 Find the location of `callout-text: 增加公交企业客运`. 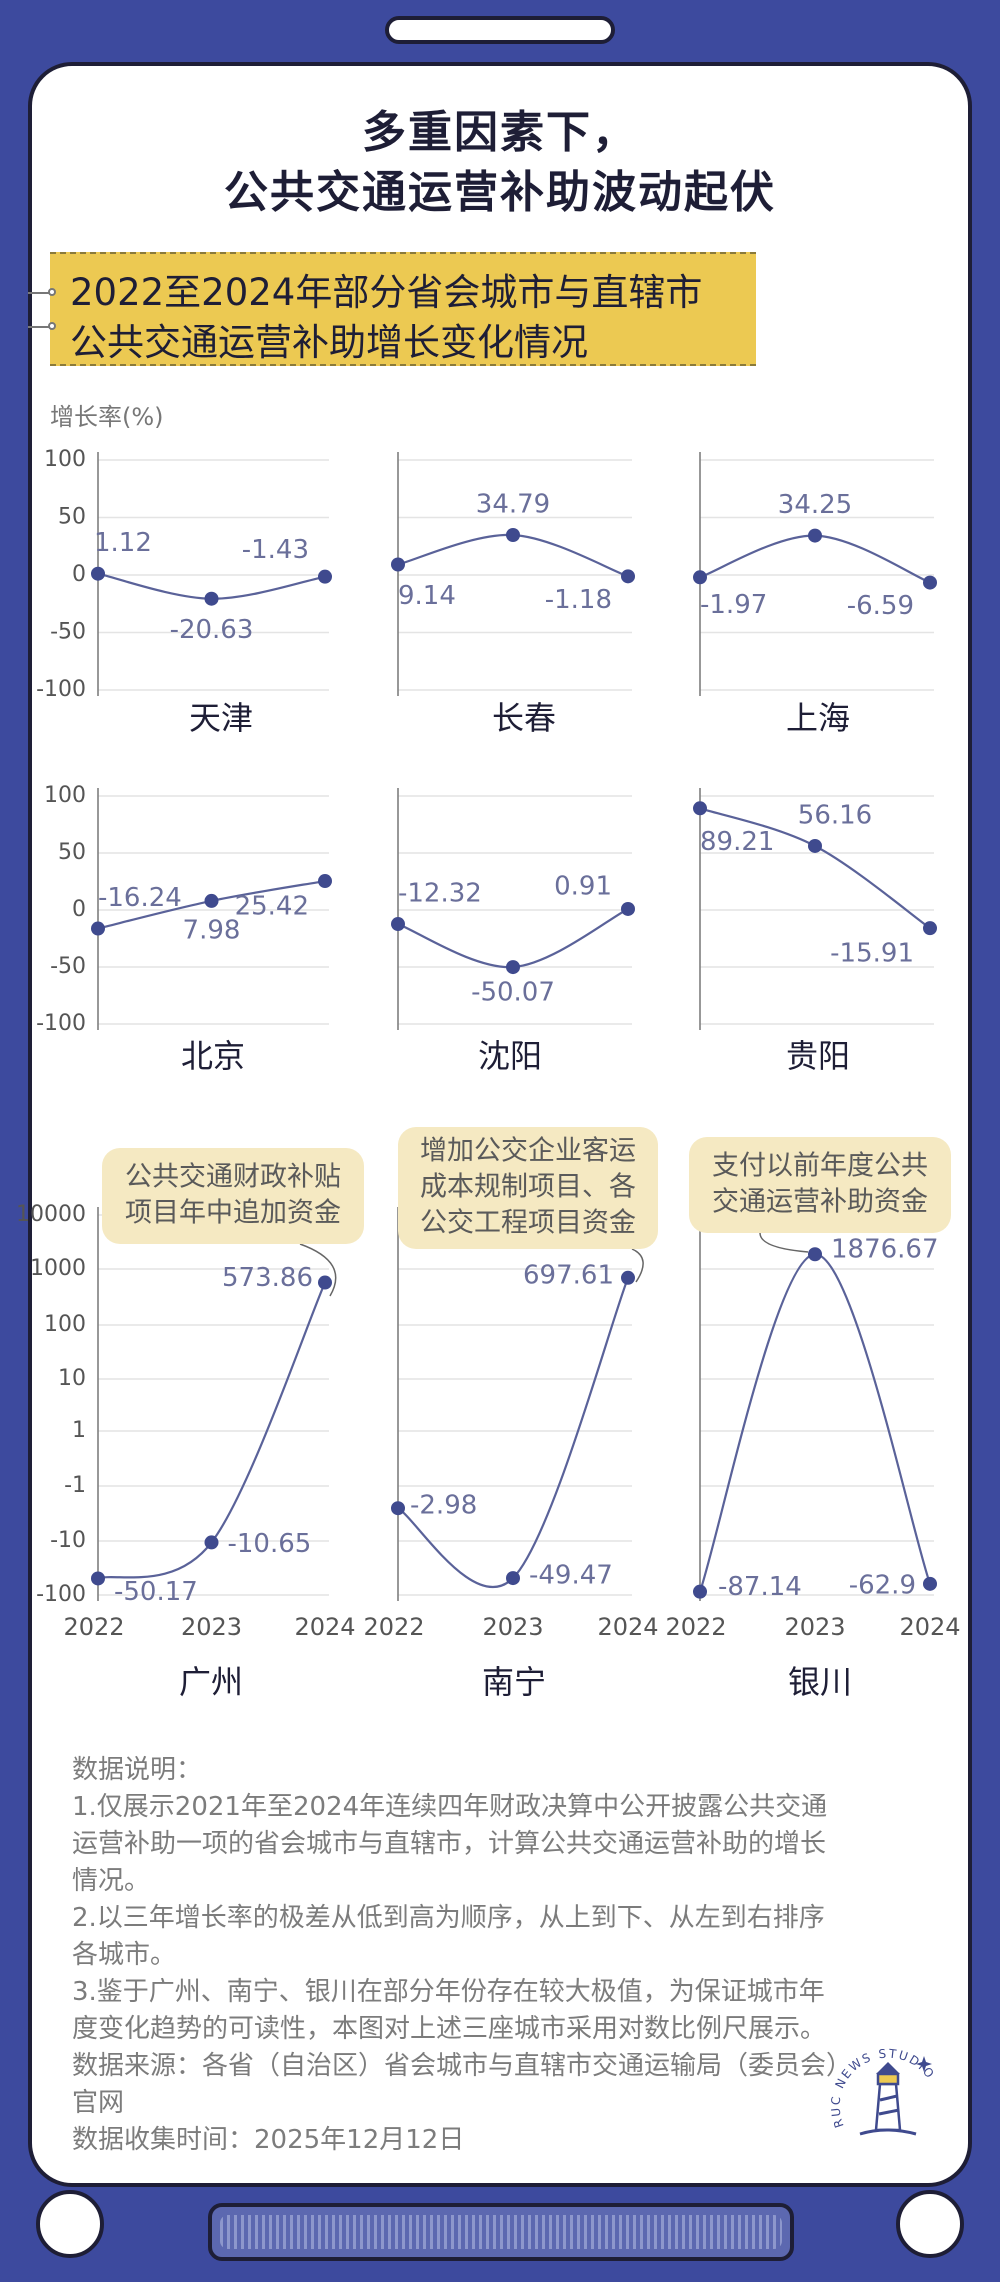

callout-text: 增加公交企业客运 is located at coordinates (528, 1151).